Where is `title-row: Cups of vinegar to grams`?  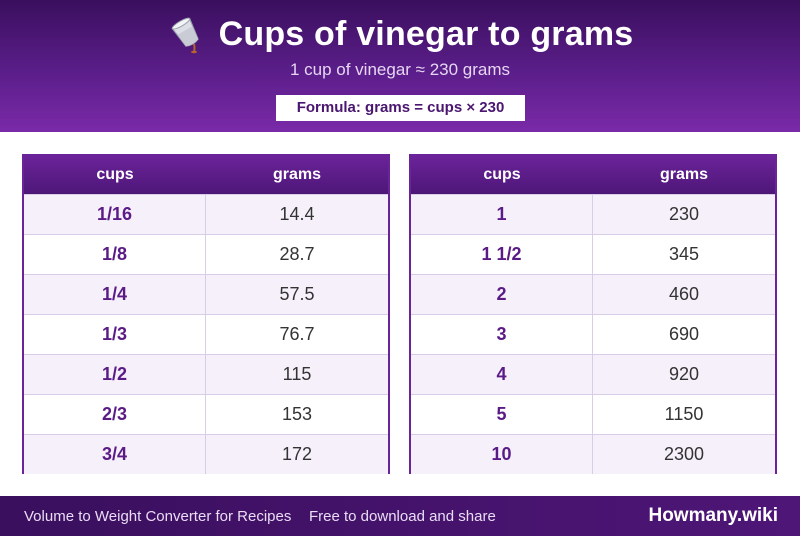
title-row: Cups of vinegar to grams is located at coordinates (400, 34).